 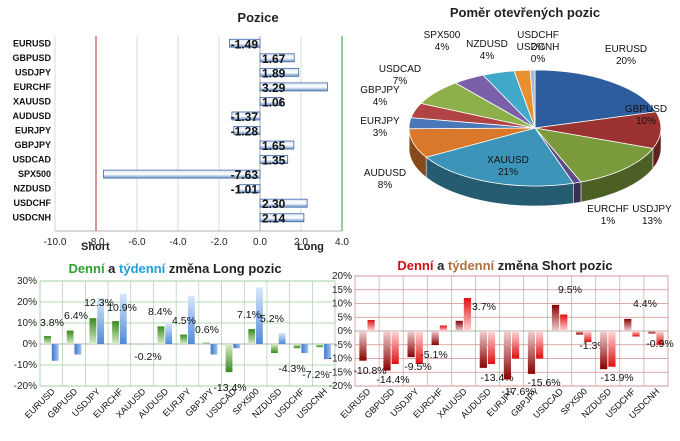 I want to click on pie-chart-title: Poměr otevřených pozic, so click(x=525, y=12).